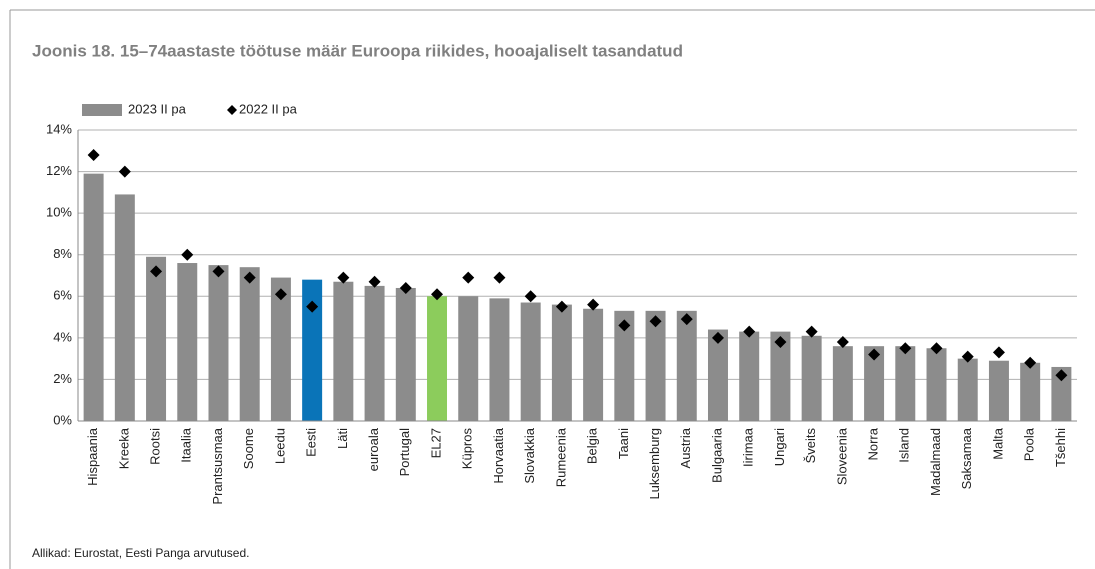  Describe the element at coordinates (654, 464) in the screenshot. I see `x-tick-label: Luksemburg` at that location.